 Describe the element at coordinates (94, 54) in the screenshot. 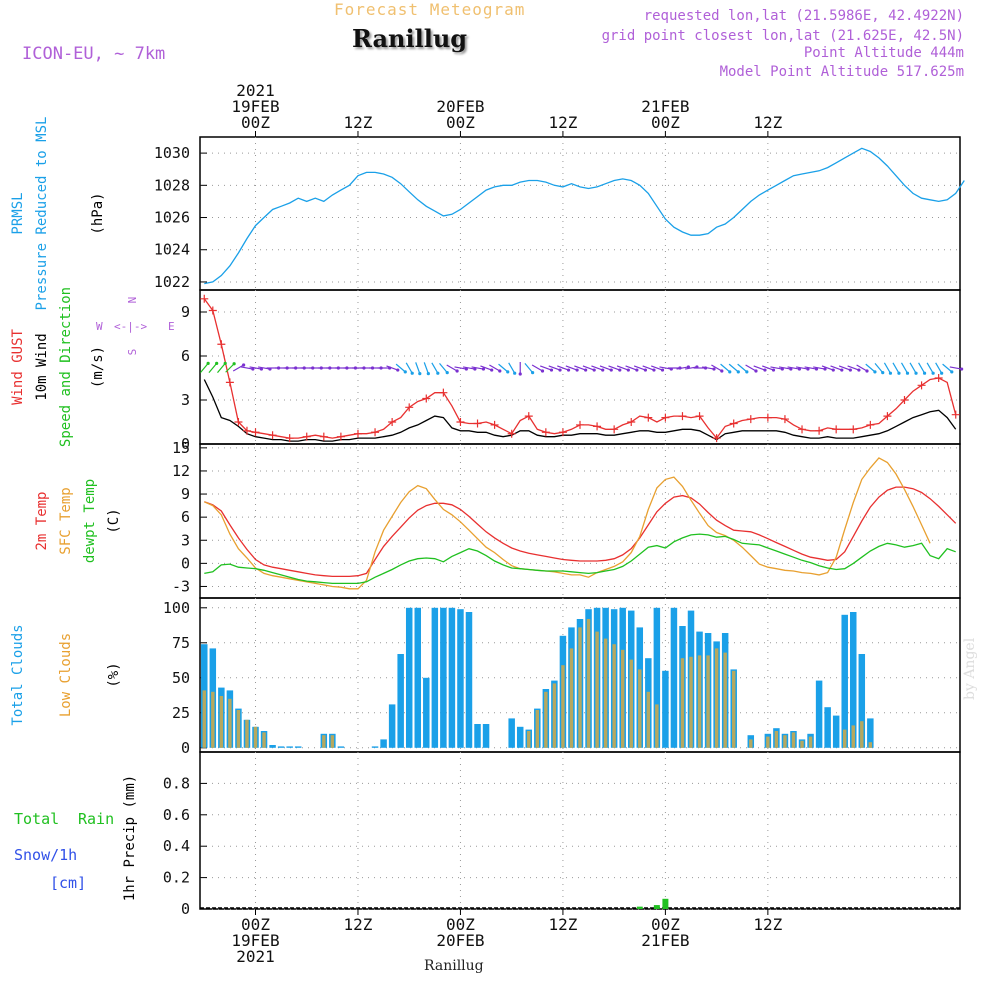

I see `model-label: ICON-EU, ~ 7km` at that location.